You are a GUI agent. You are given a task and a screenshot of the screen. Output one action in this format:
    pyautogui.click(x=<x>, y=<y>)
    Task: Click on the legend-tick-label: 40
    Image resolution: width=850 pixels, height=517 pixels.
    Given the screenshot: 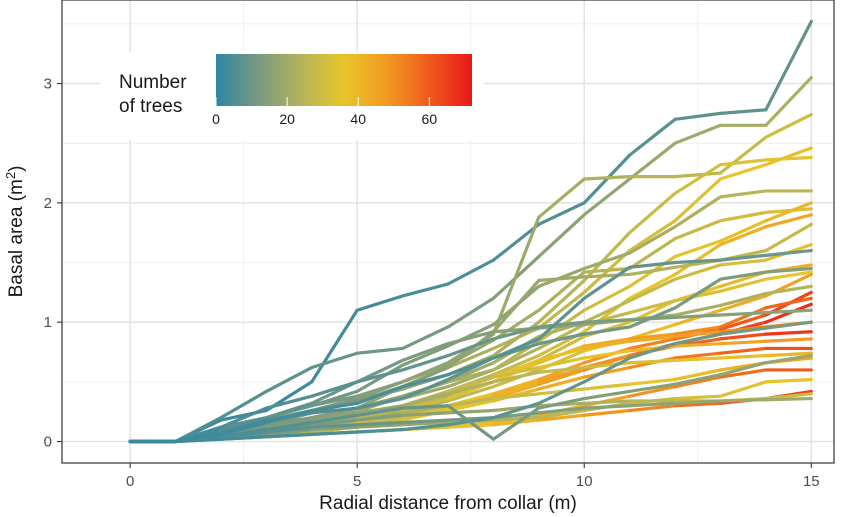 What is the action you would take?
    pyautogui.click(x=358, y=119)
    